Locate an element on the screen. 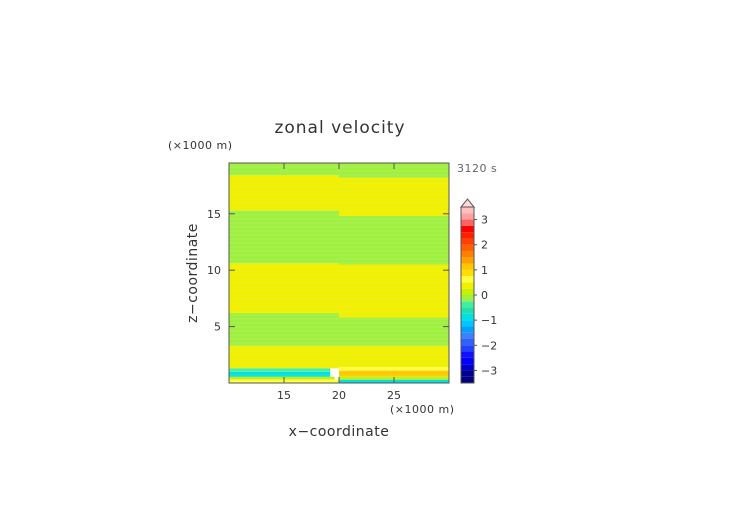 This screenshot has height=532, width=752. colorbar-extend-arrow is located at coordinates (467, 203).